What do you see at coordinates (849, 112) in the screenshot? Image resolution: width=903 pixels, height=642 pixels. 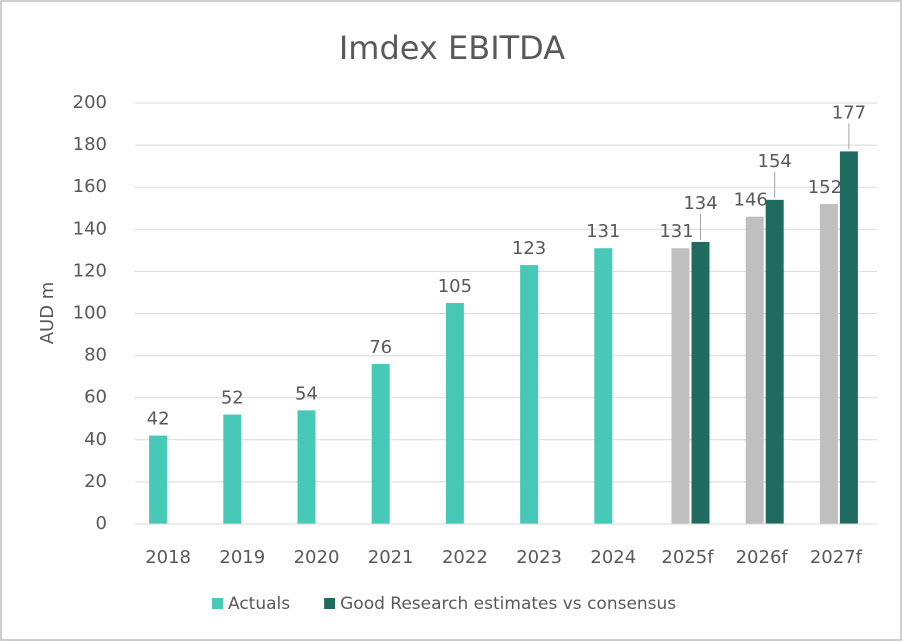 I see `data-label: 177` at bounding box center [849, 112].